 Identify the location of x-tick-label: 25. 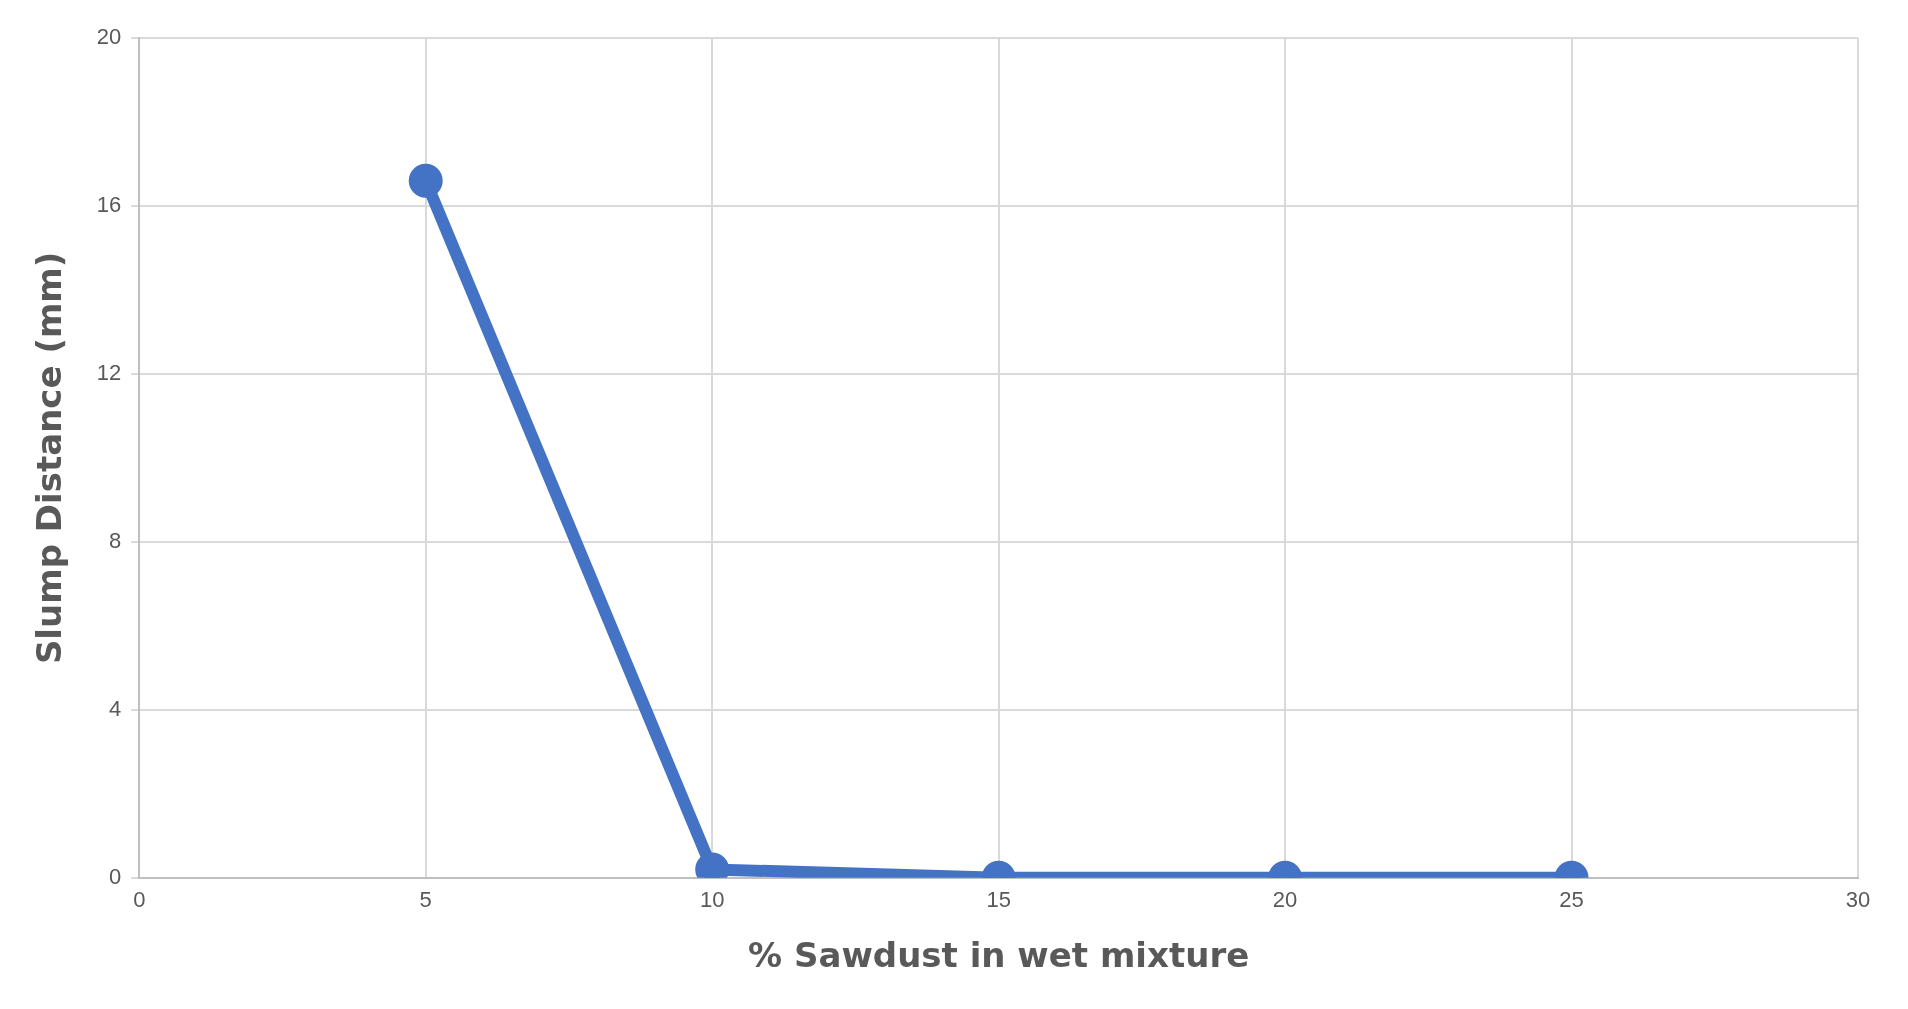
(1571, 900).